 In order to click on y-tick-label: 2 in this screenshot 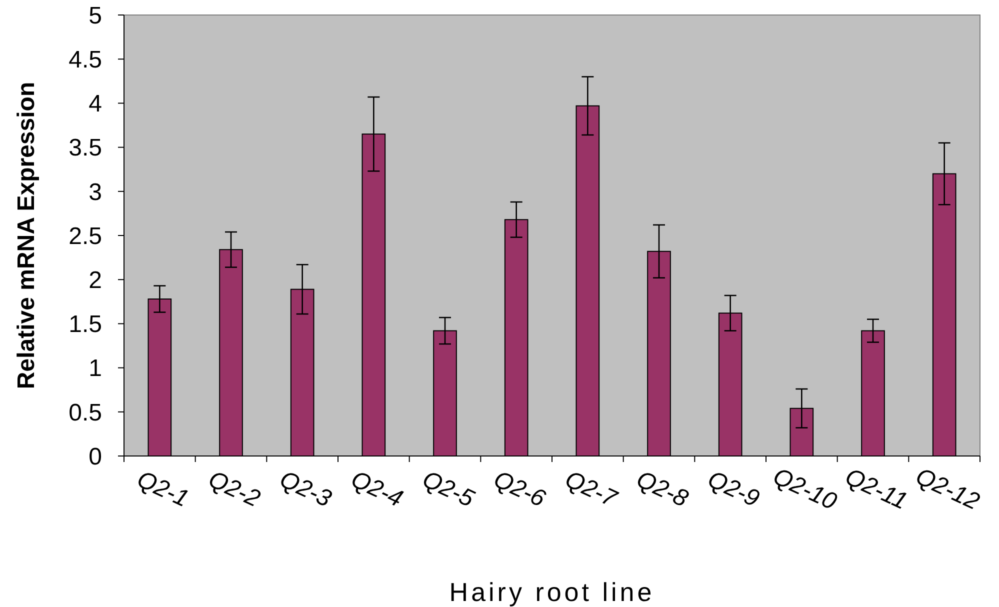, I will do `click(95, 280)`.